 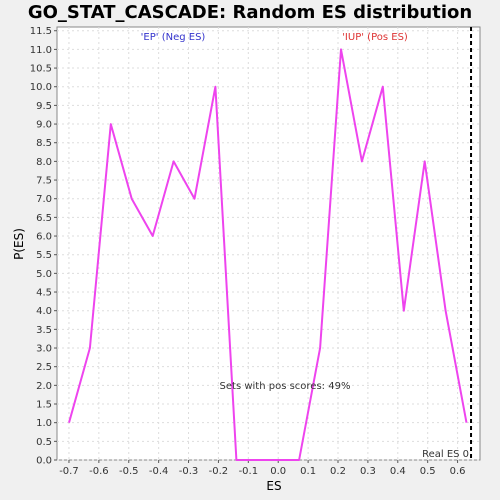 I want to click on x-tick-label: -0.5, so click(x=129, y=471).